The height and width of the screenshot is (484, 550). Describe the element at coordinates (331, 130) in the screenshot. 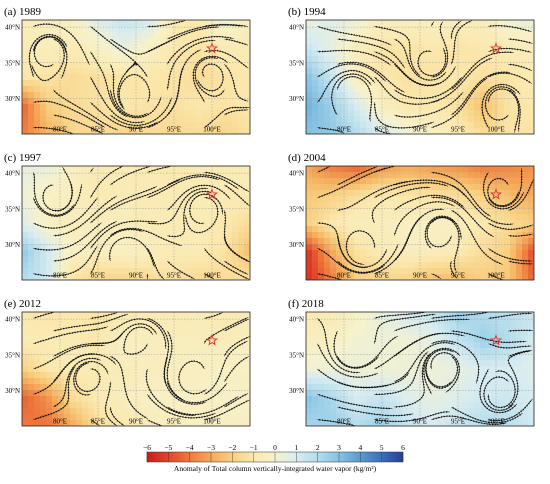

I see `streamline` at that location.